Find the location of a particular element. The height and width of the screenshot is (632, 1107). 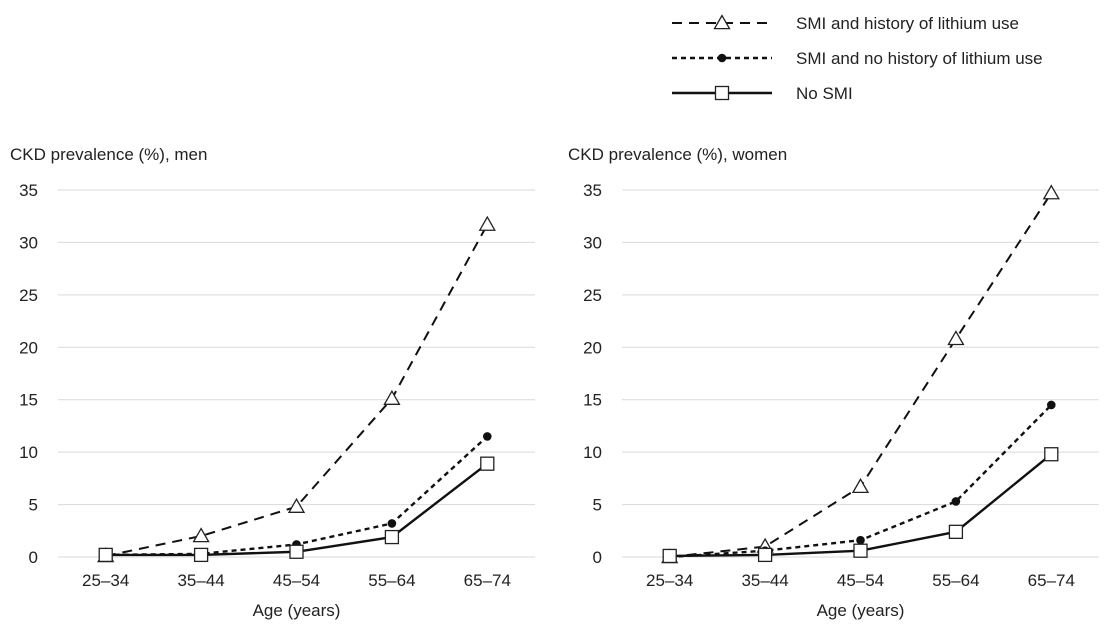

legend-label-2: No SMI is located at coordinates (824, 93).